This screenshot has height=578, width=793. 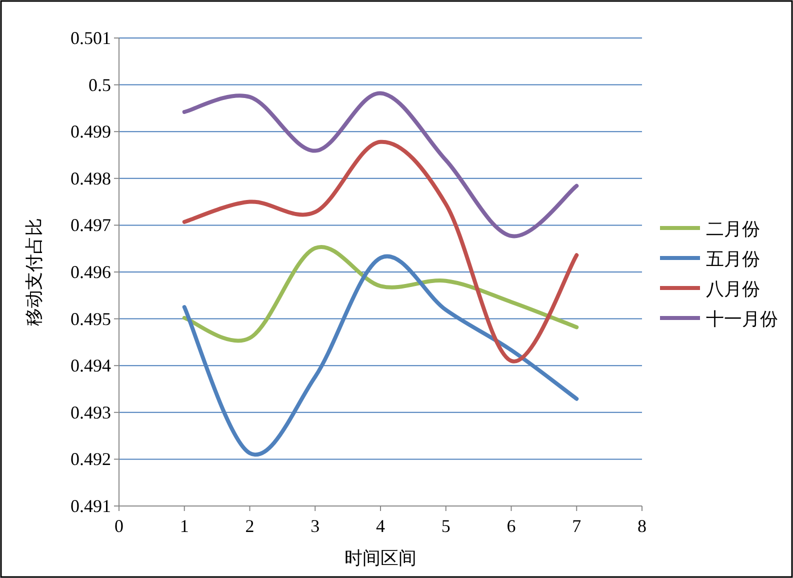 What do you see at coordinates (90, 459) in the screenshot?
I see `y-tick-label: 0.492` at bounding box center [90, 459].